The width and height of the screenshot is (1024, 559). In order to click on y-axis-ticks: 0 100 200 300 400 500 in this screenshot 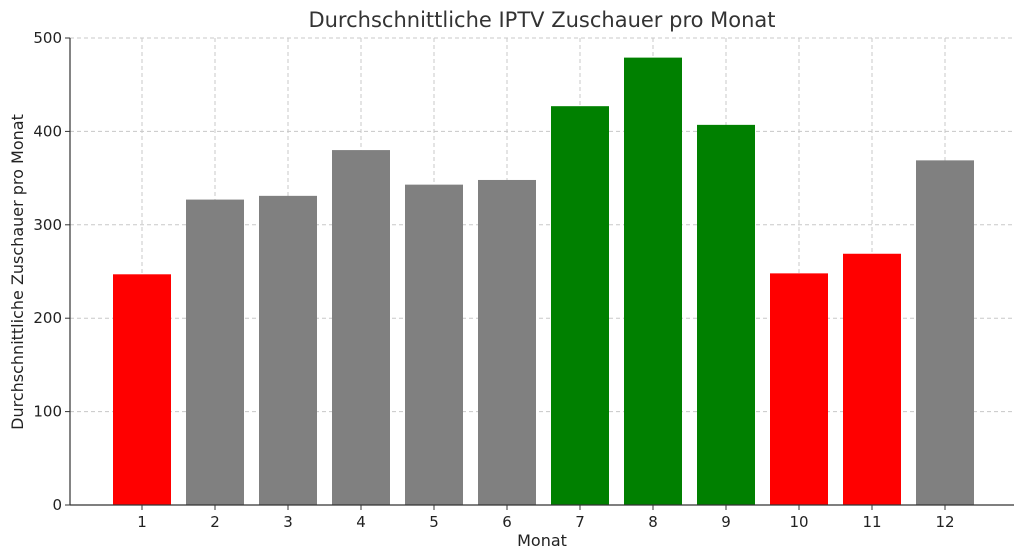, I will do `click(51, 271)`.